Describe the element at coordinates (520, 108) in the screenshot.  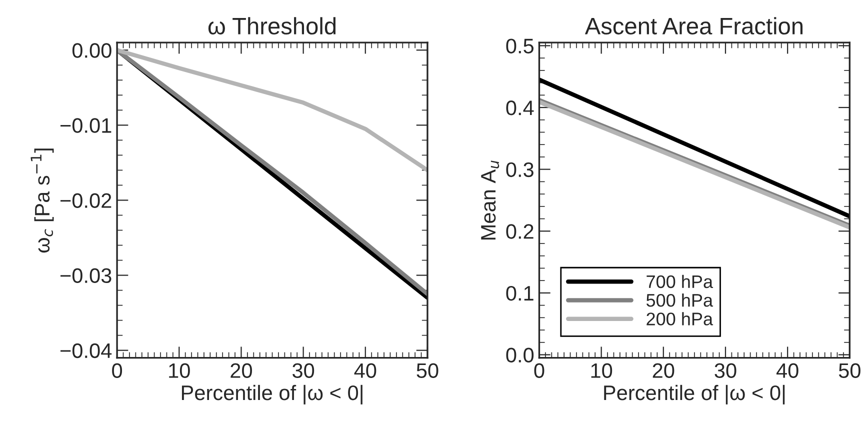
I see `y-tick-label: 0.4` at that location.